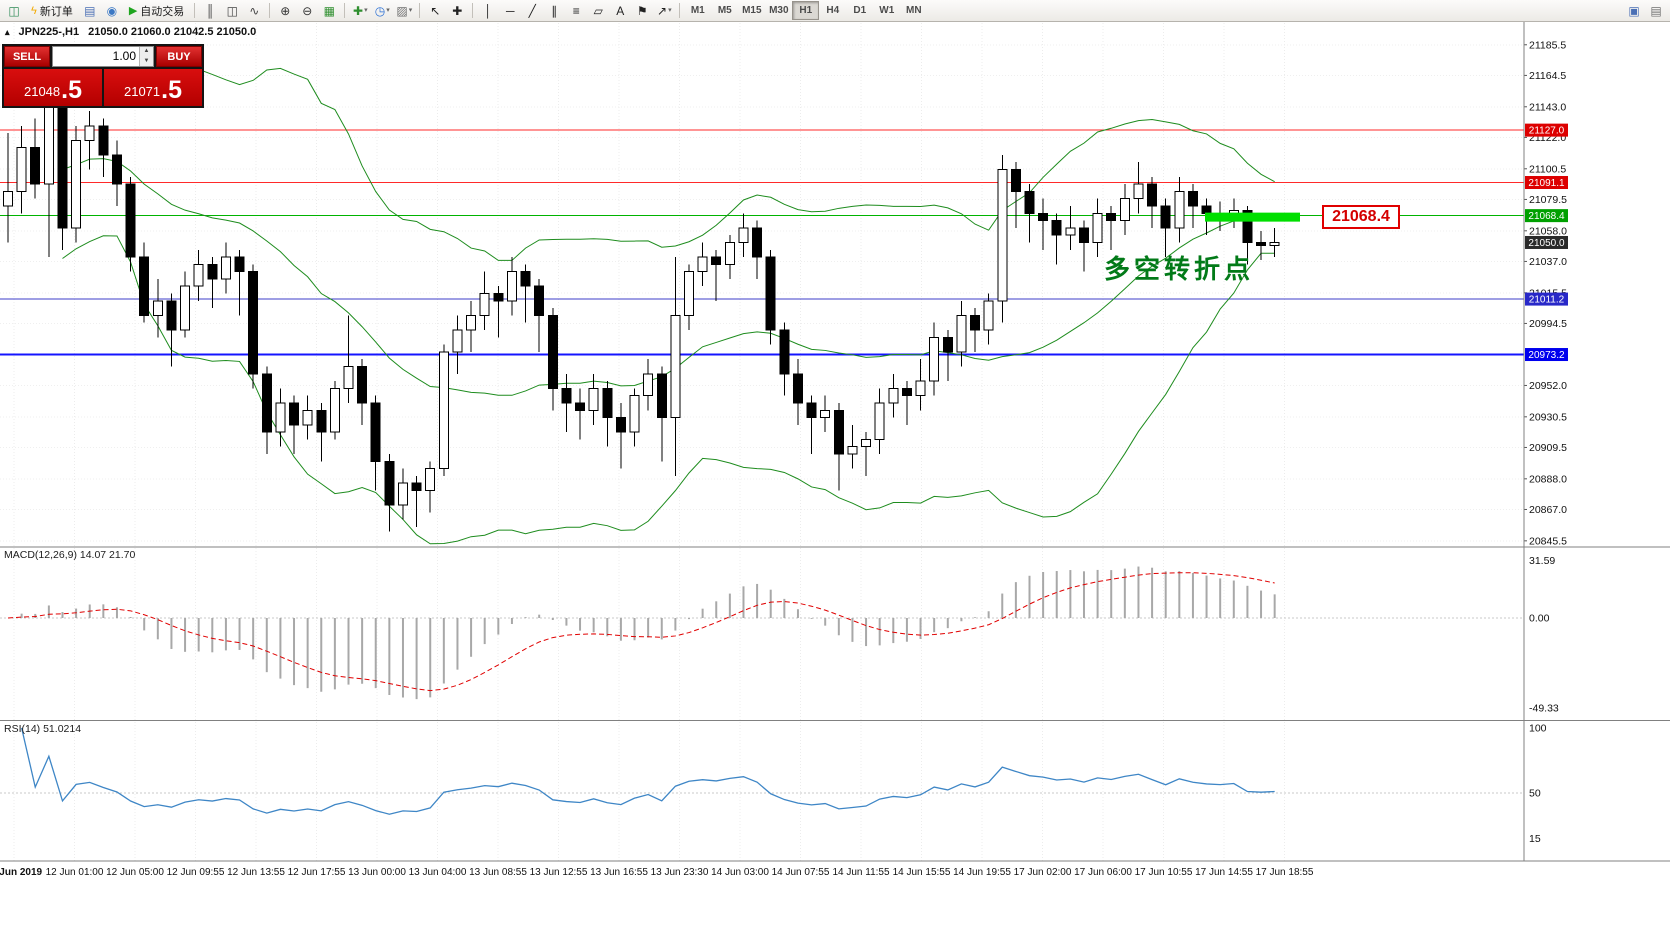 This screenshot has height=946, width=1670. Describe the element at coordinates (388, 10) in the screenshot. I see `periods-dropdown-icon: ▾` at that location.